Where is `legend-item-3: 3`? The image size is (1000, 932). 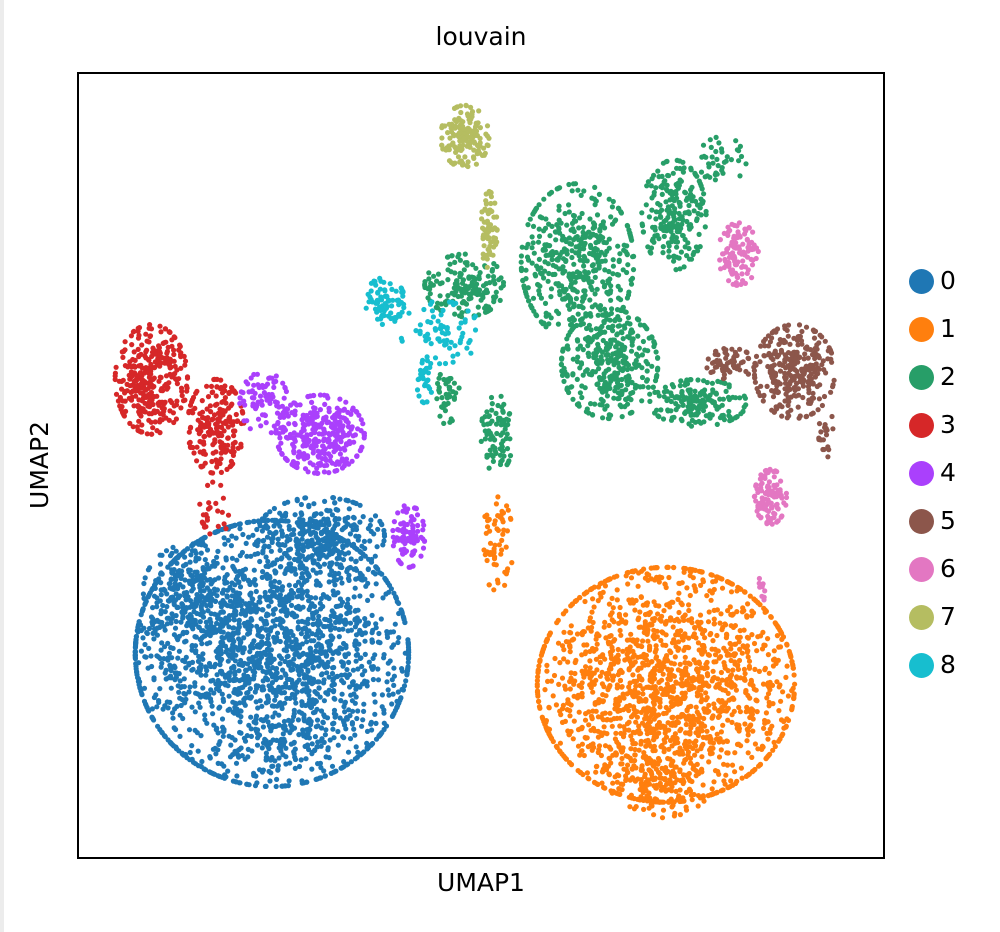
legend-item-3: 3 is located at coordinates (932, 425).